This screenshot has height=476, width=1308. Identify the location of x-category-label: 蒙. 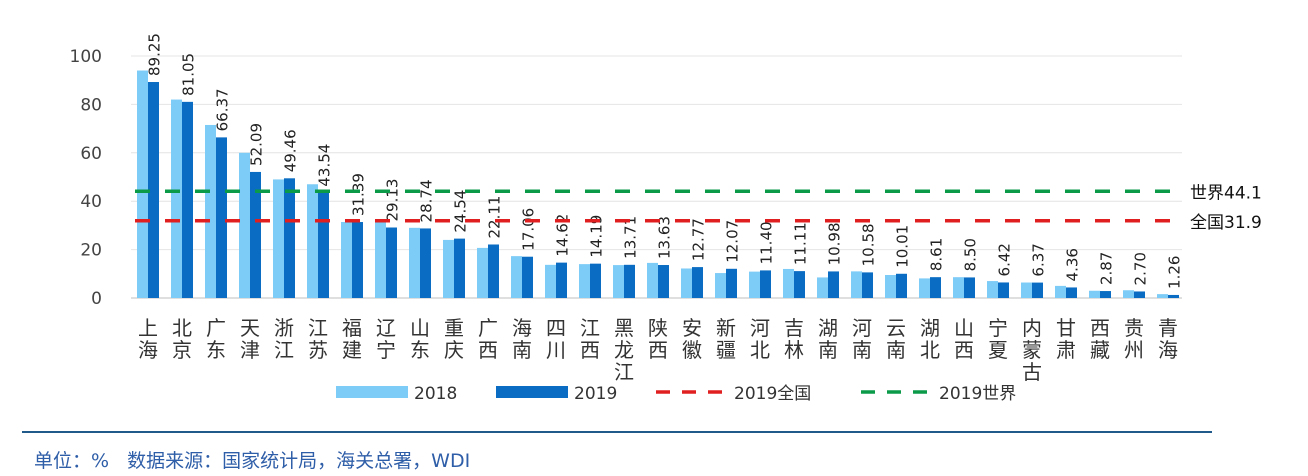
(1032, 350).